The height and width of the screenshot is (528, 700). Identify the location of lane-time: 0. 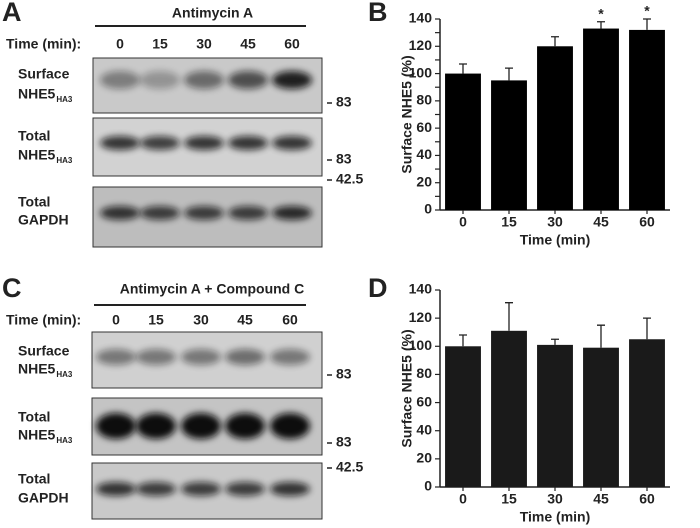
(116, 320).